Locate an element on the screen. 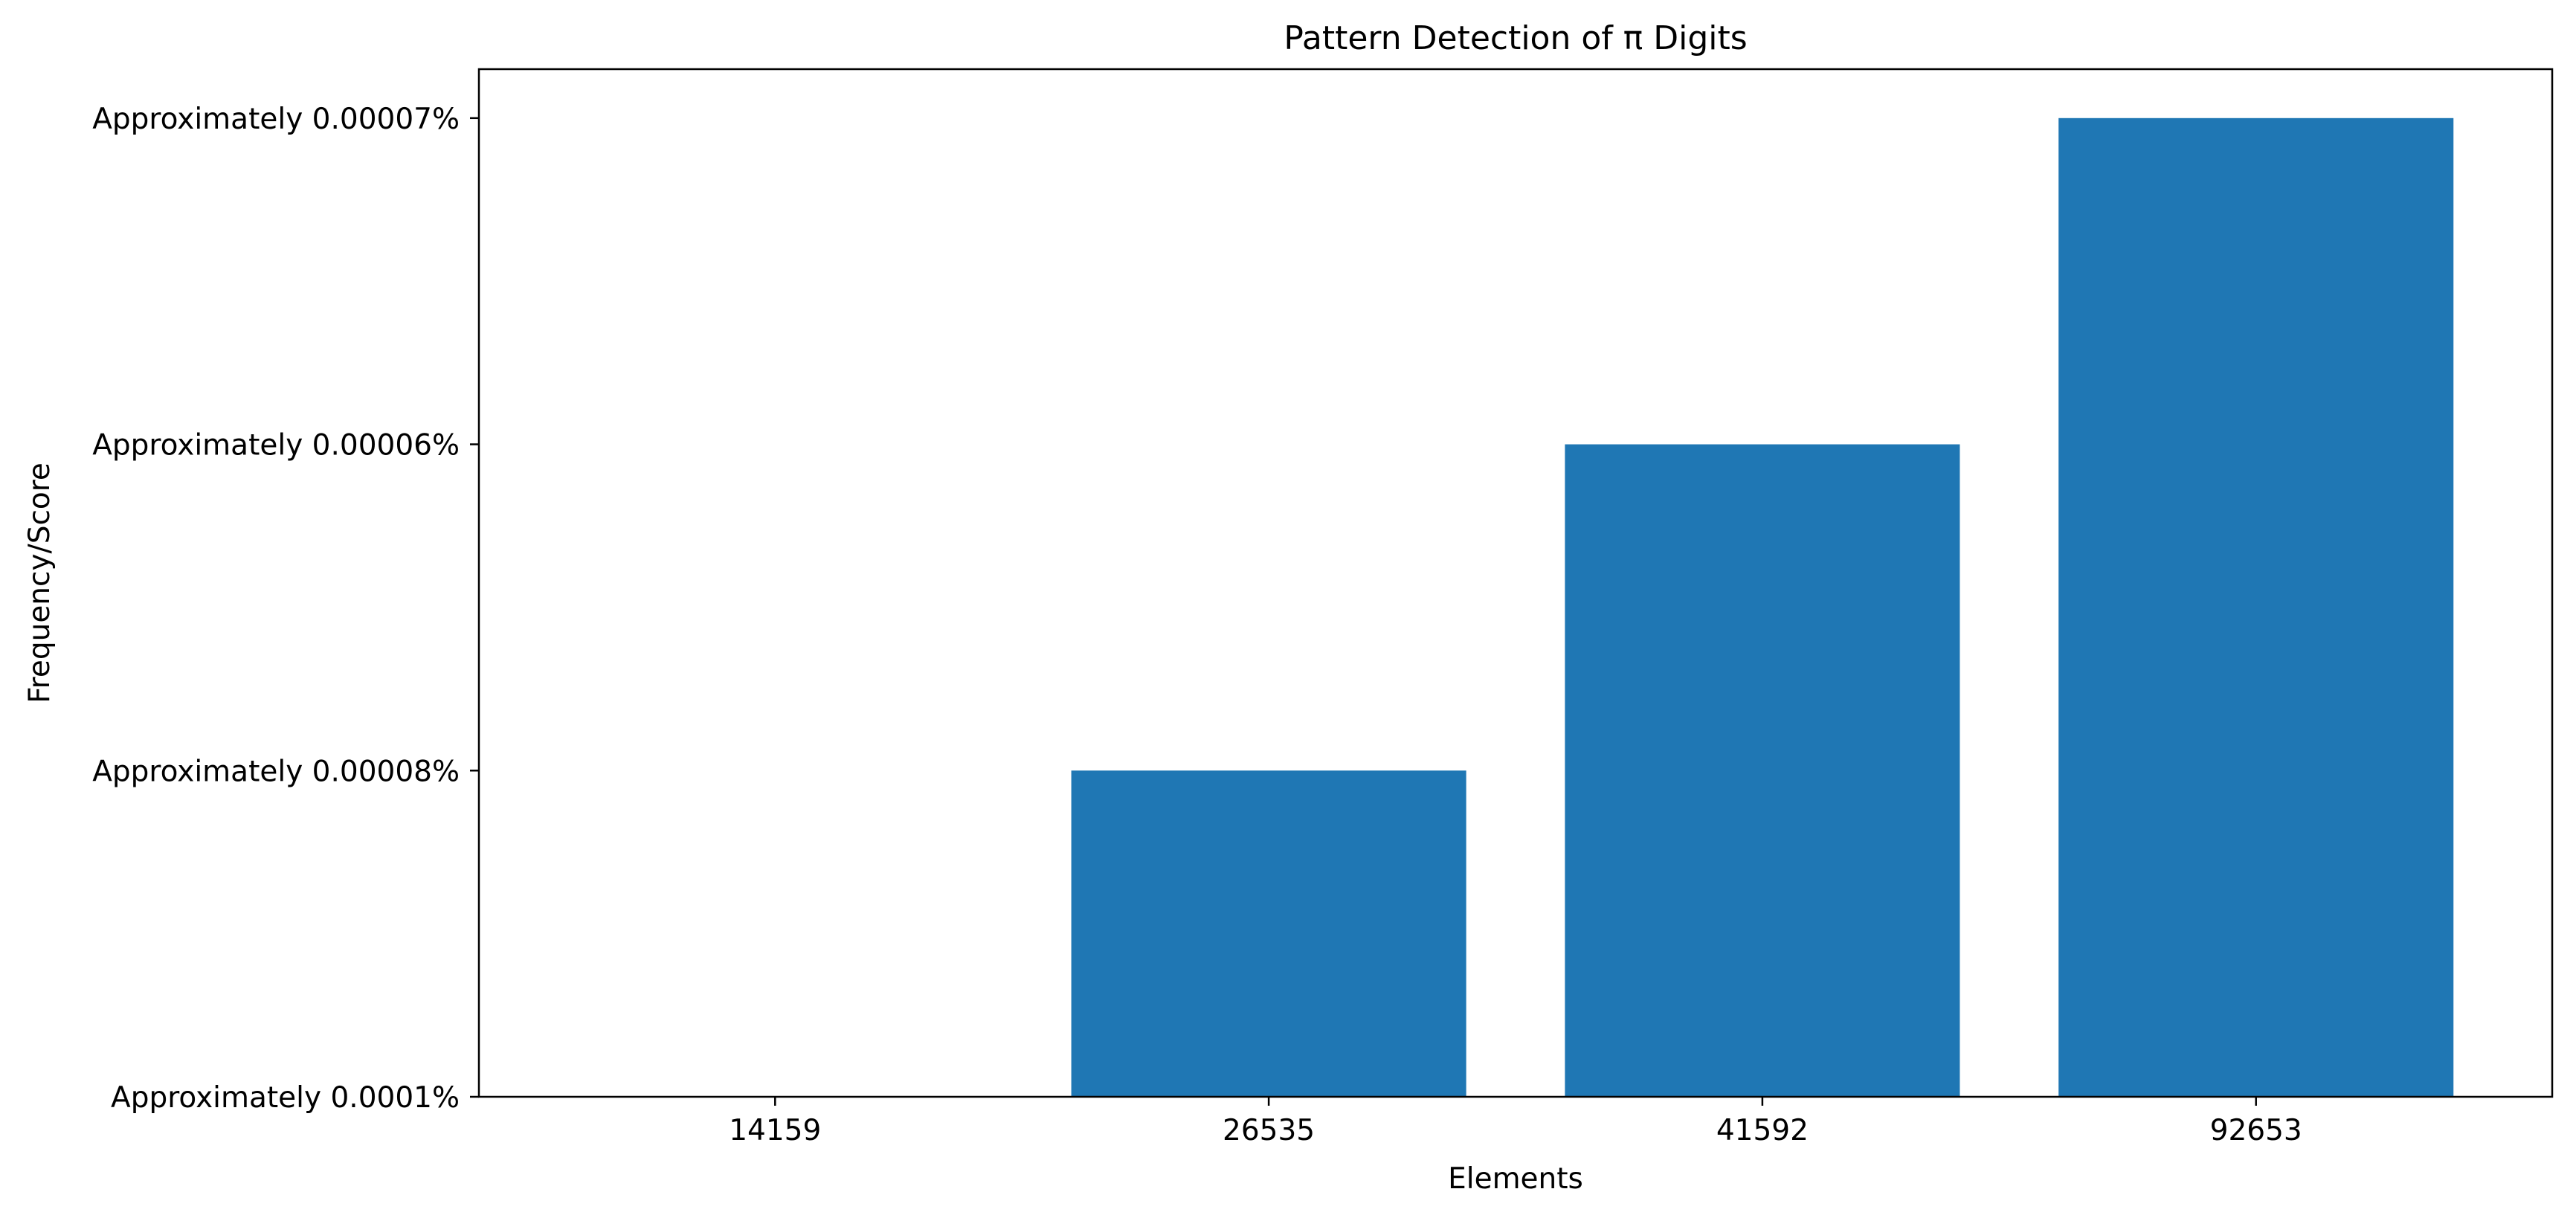  x-tick-label-92653: 92653 is located at coordinates (2256, 1130).